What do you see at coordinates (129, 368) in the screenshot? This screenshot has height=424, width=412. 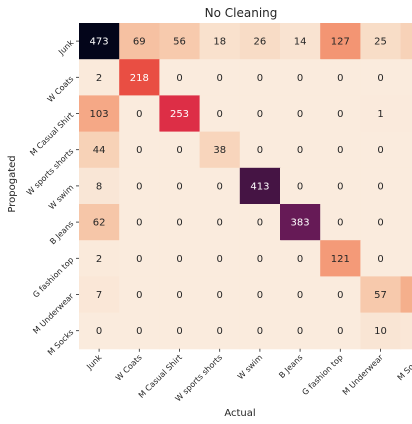 I see `x-tick-label: W Coats` at bounding box center [129, 368].